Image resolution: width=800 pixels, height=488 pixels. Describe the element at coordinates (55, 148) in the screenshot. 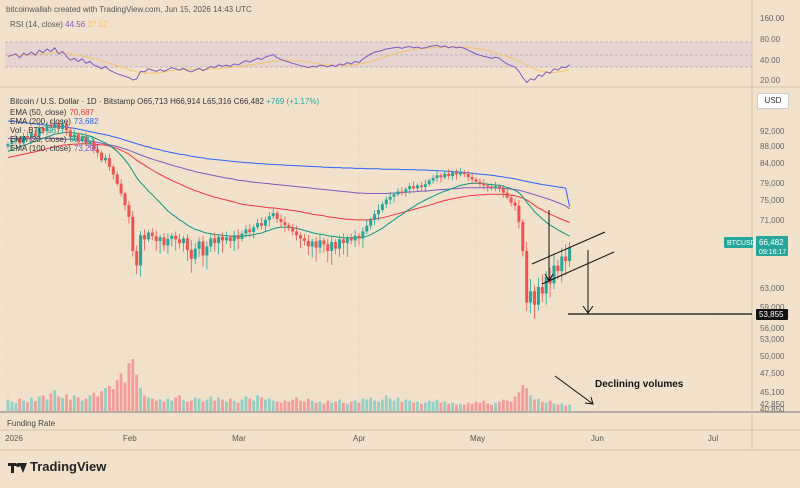

I see `legend-ema100: EMA (100, close) 73,298` at that location.